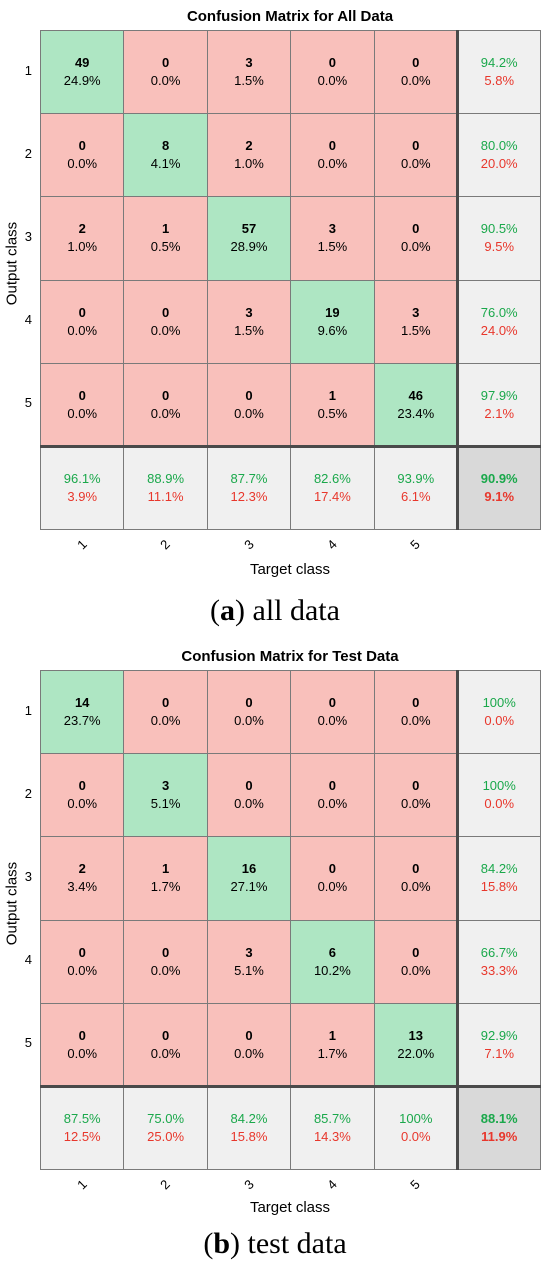 Image resolution: width=550 pixels, height=1282 pixels. I want to click on column-summary-cell: 93.9% 6.1%, so click(415, 488).